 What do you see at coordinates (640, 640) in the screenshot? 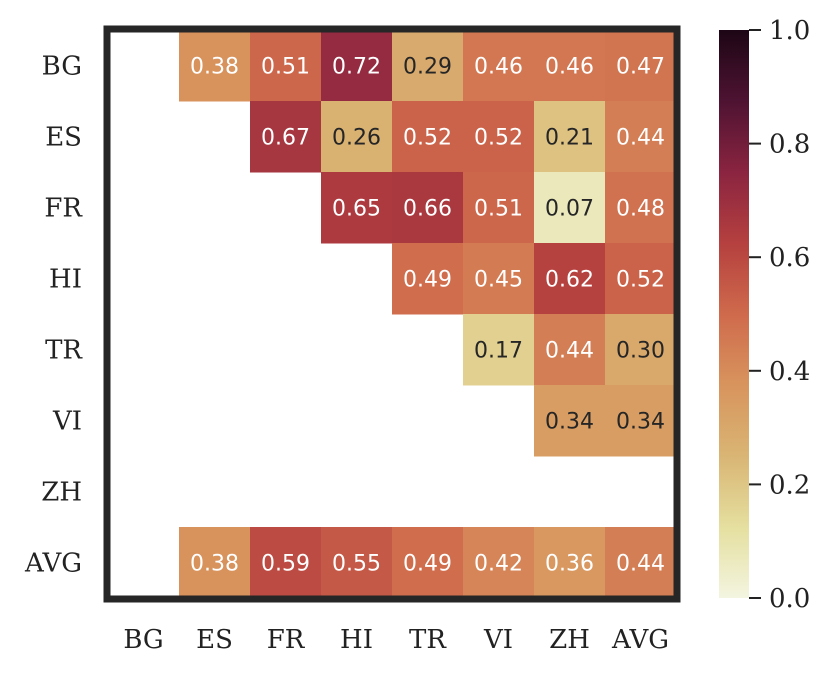
I see `column-label-avg: AVG` at bounding box center [640, 640].